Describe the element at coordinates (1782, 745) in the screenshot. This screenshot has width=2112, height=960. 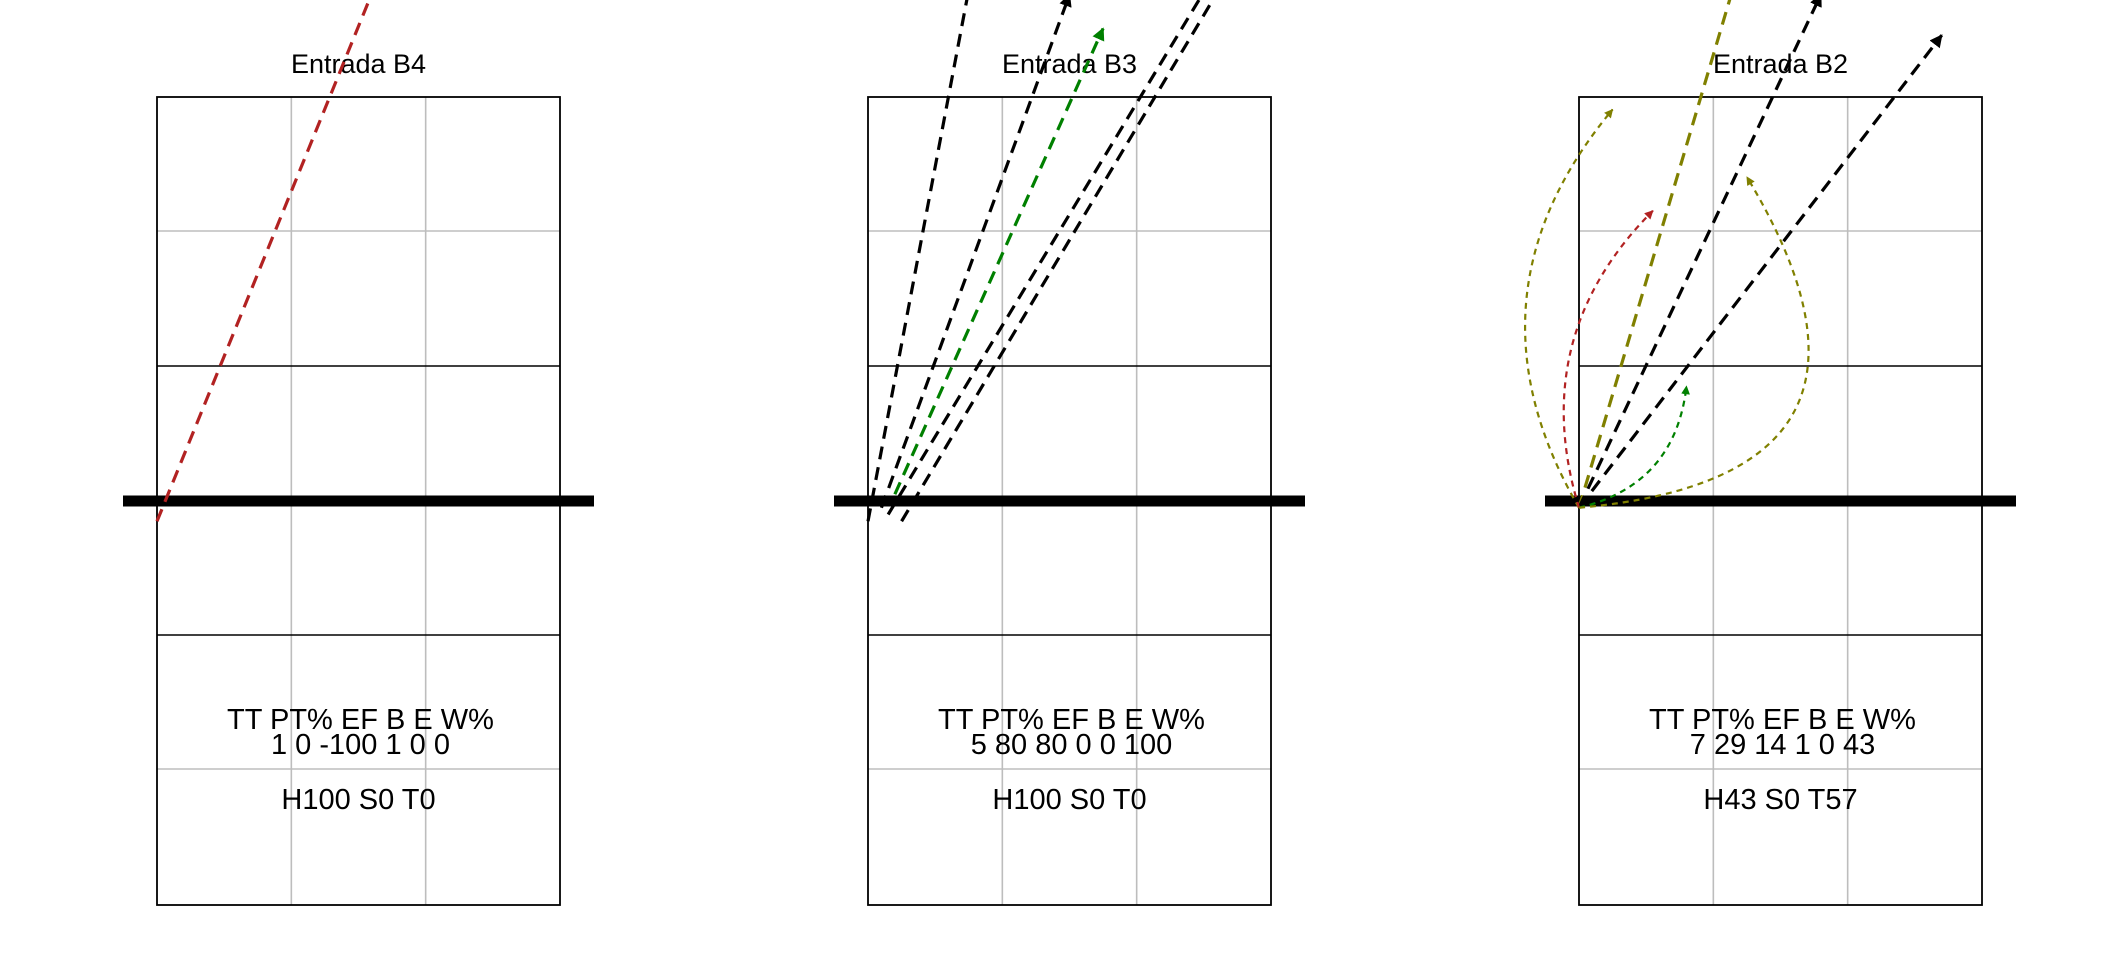
I see `stats-values: 7 29 14 1 0 43` at that location.